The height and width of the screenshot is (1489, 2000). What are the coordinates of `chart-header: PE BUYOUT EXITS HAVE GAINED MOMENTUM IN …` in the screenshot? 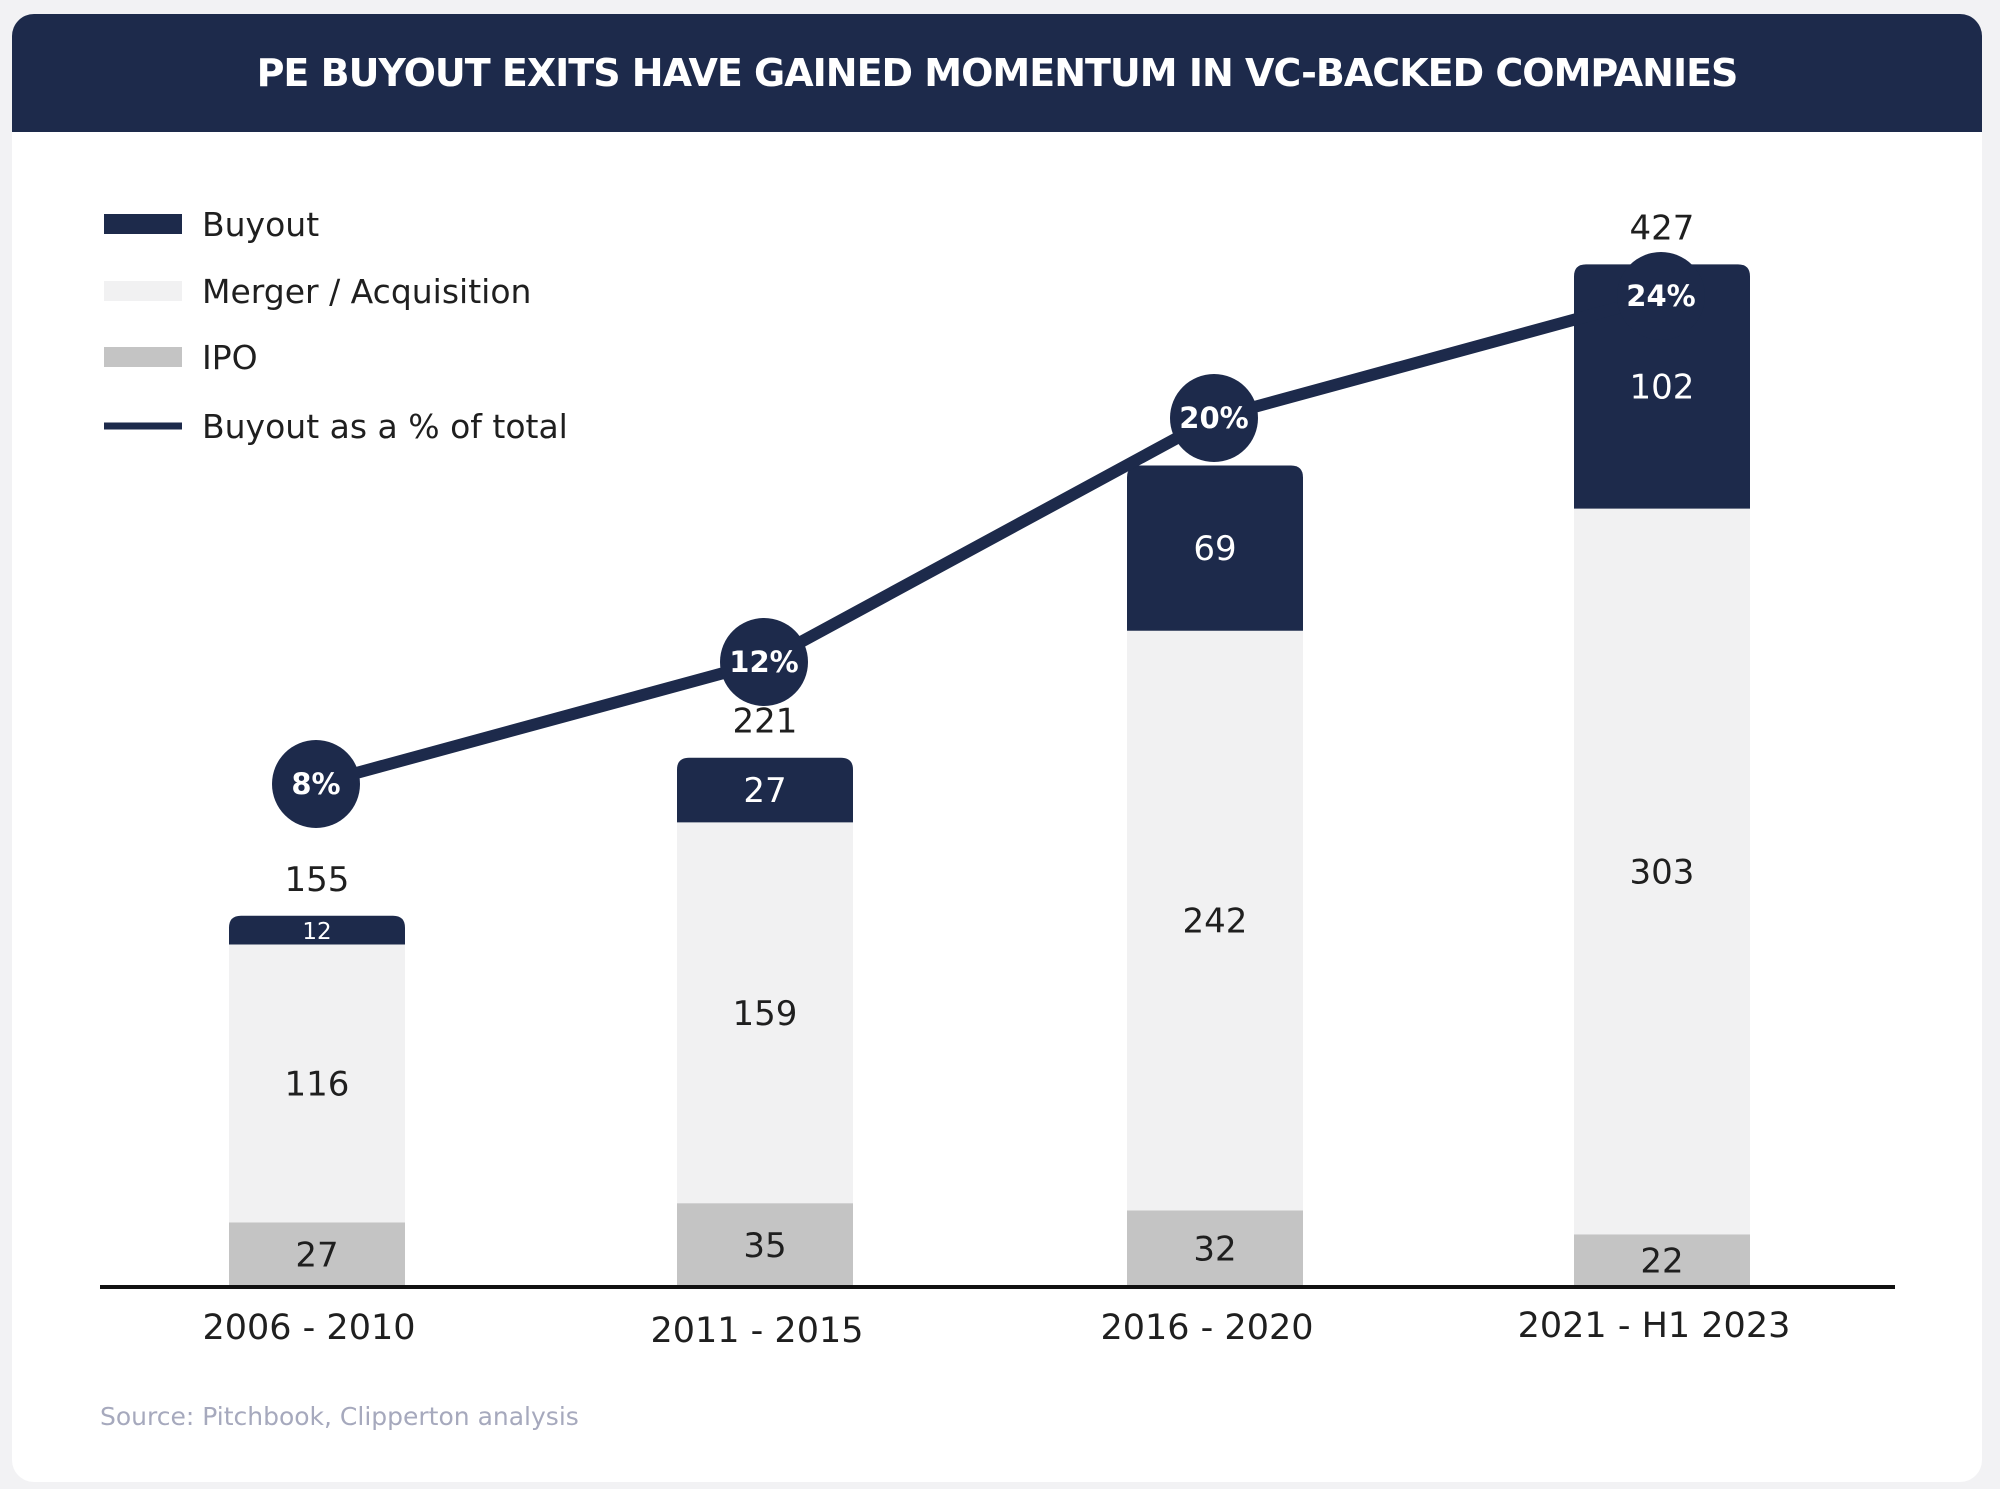 It's located at (997, 73).